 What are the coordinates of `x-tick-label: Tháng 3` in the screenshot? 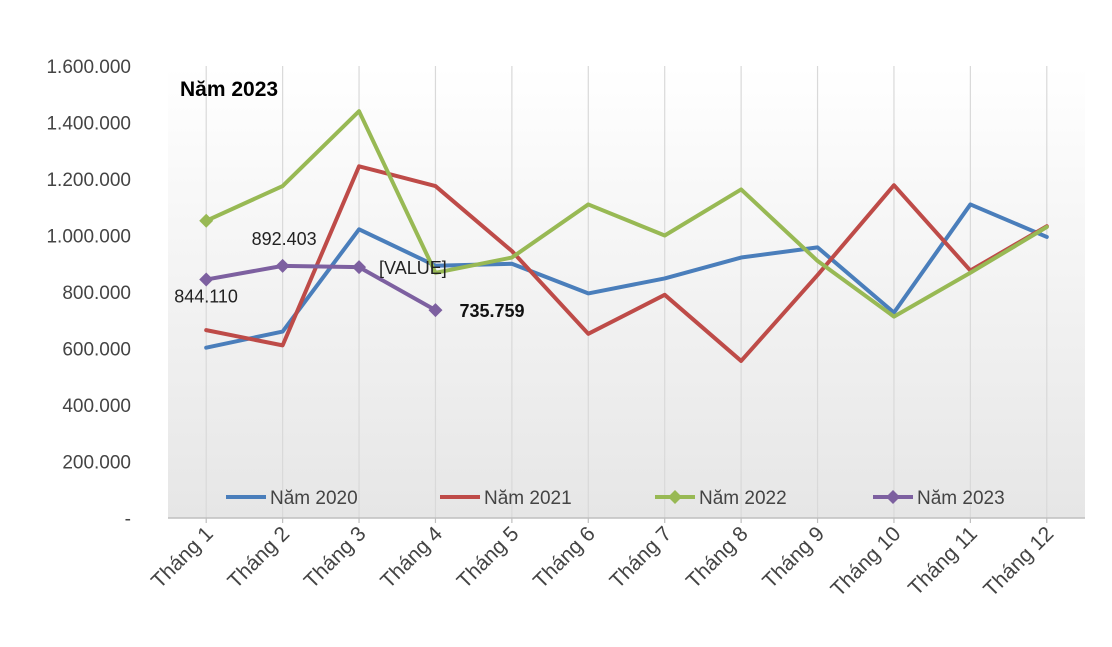 It's located at (335, 557).